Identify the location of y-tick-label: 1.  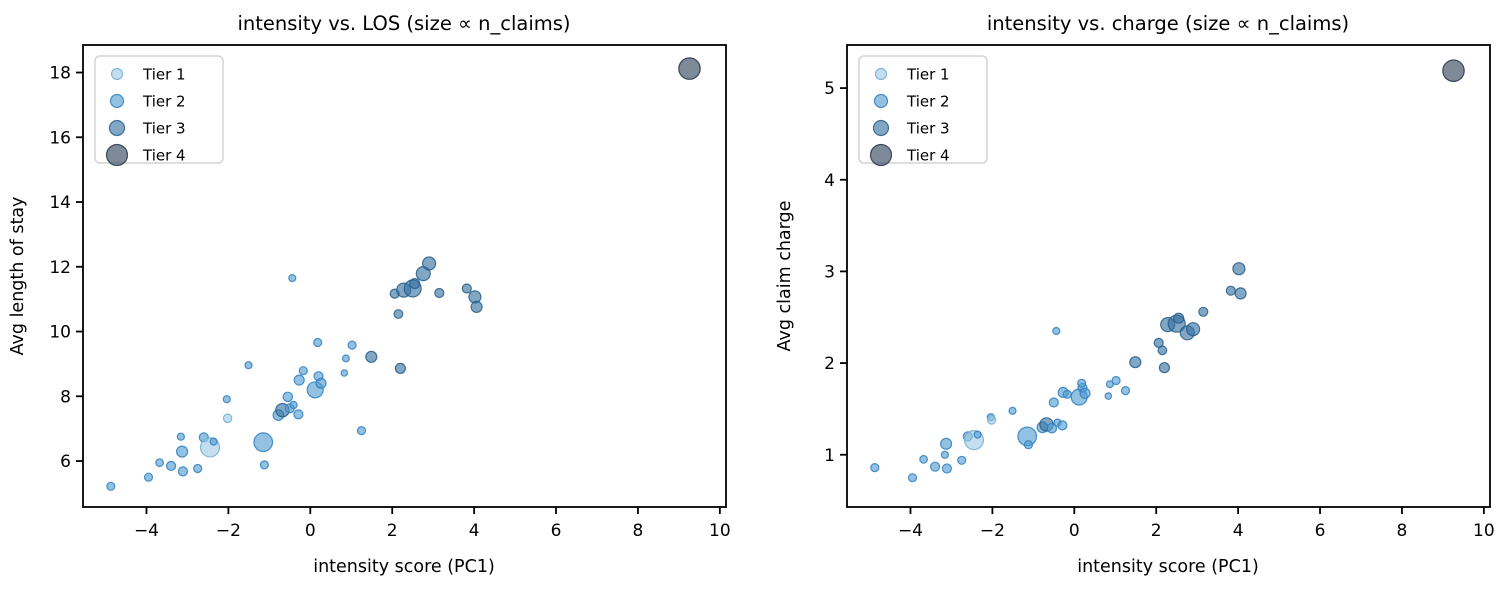
(829, 456).